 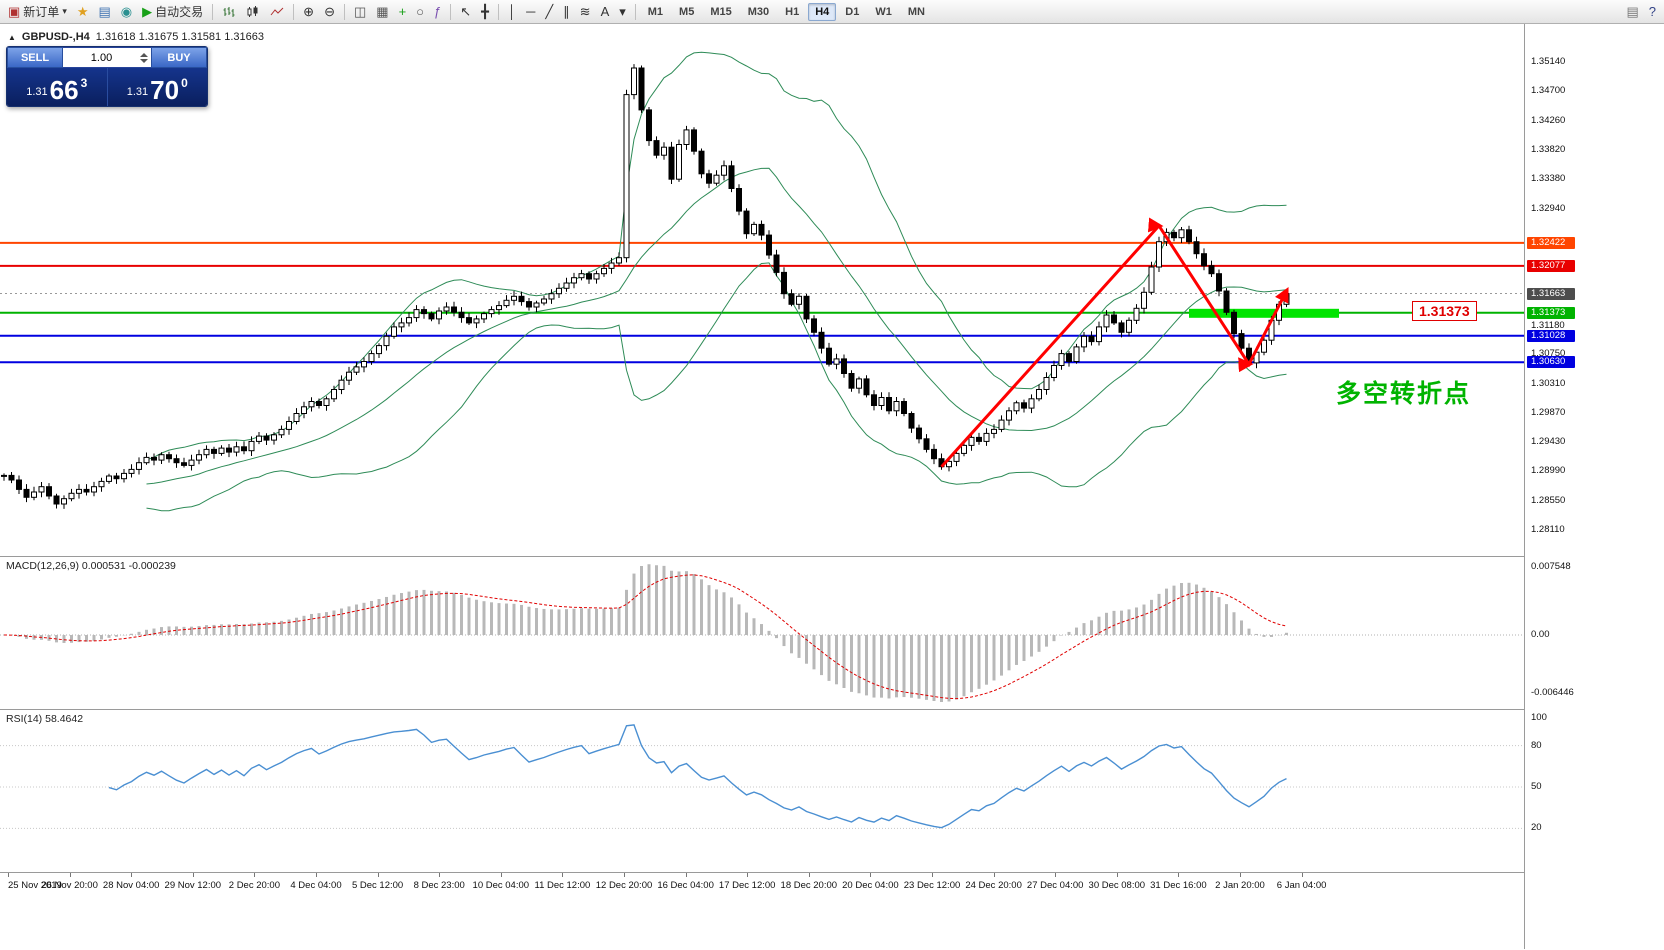 What do you see at coordinates (485, 12) in the screenshot?
I see `crosshair-icon: ╋` at bounding box center [485, 12].